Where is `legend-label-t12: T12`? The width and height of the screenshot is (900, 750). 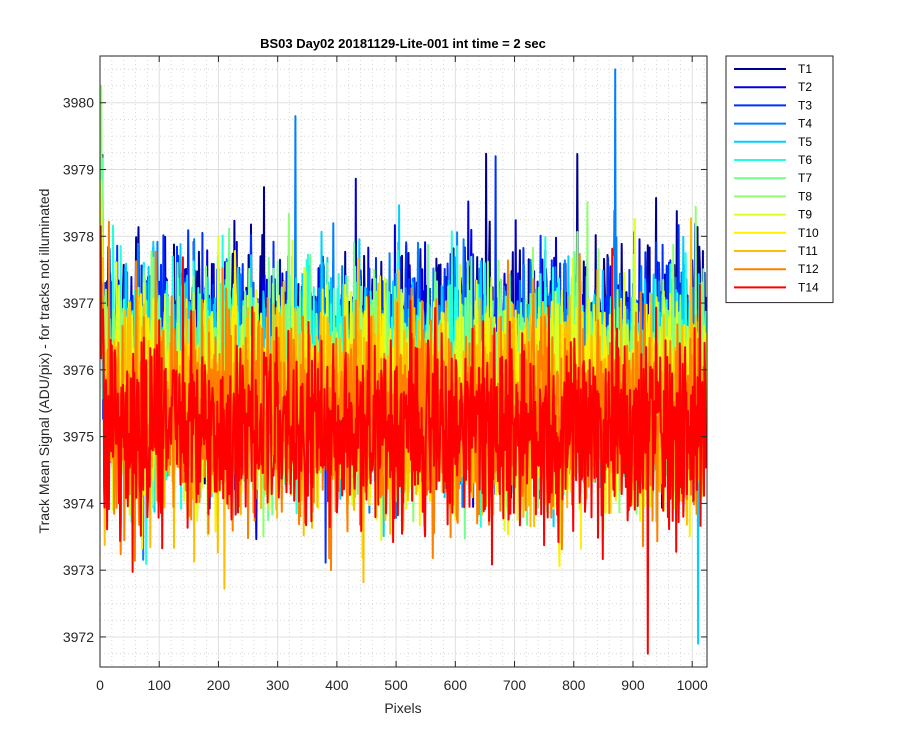
legend-label-t12: T12 is located at coordinates (808, 269).